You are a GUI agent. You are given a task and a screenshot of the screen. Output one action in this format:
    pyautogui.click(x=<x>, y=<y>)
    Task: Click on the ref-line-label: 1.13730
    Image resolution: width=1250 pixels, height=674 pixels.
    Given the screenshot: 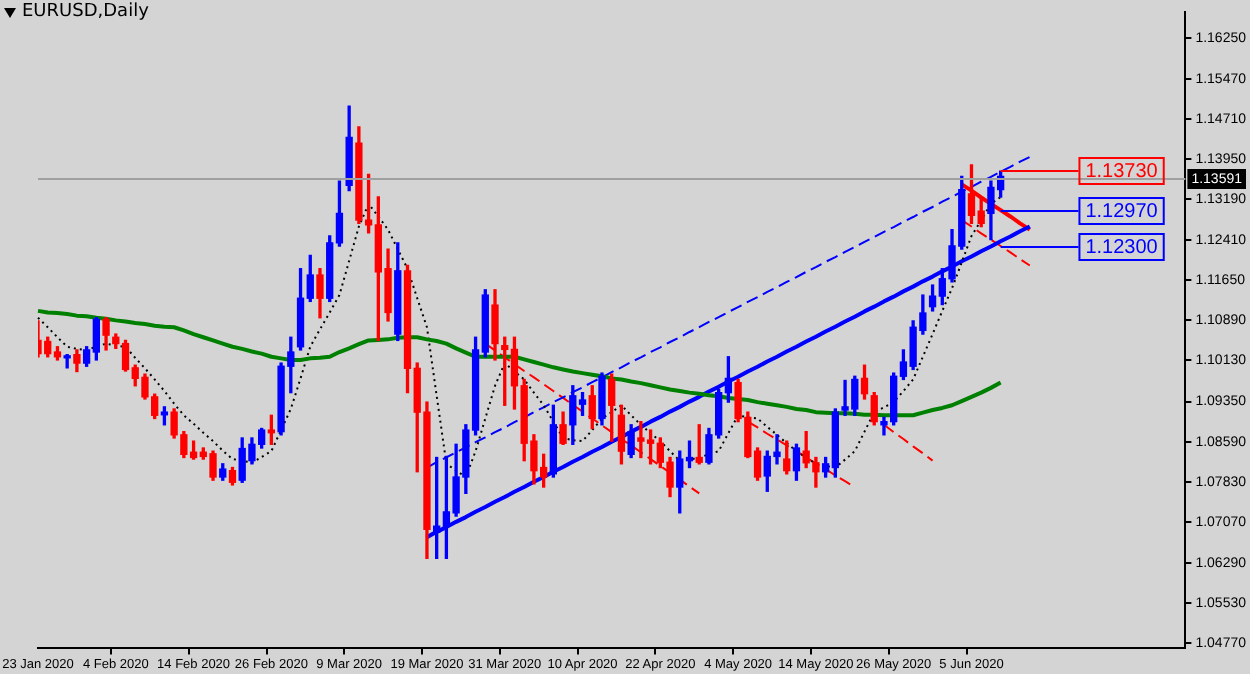 What is the action you would take?
    pyautogui.click(x=1122, y=171)
    